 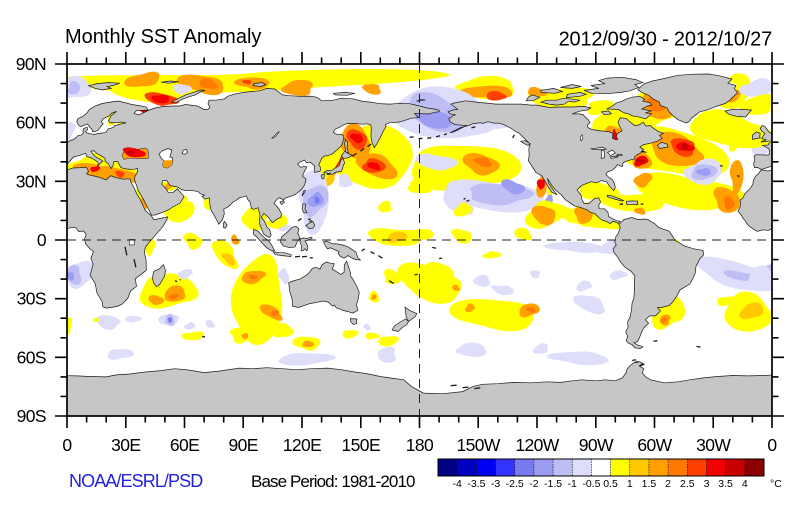 I want to click on svg-text: 150E, so click(x=361, y=445).